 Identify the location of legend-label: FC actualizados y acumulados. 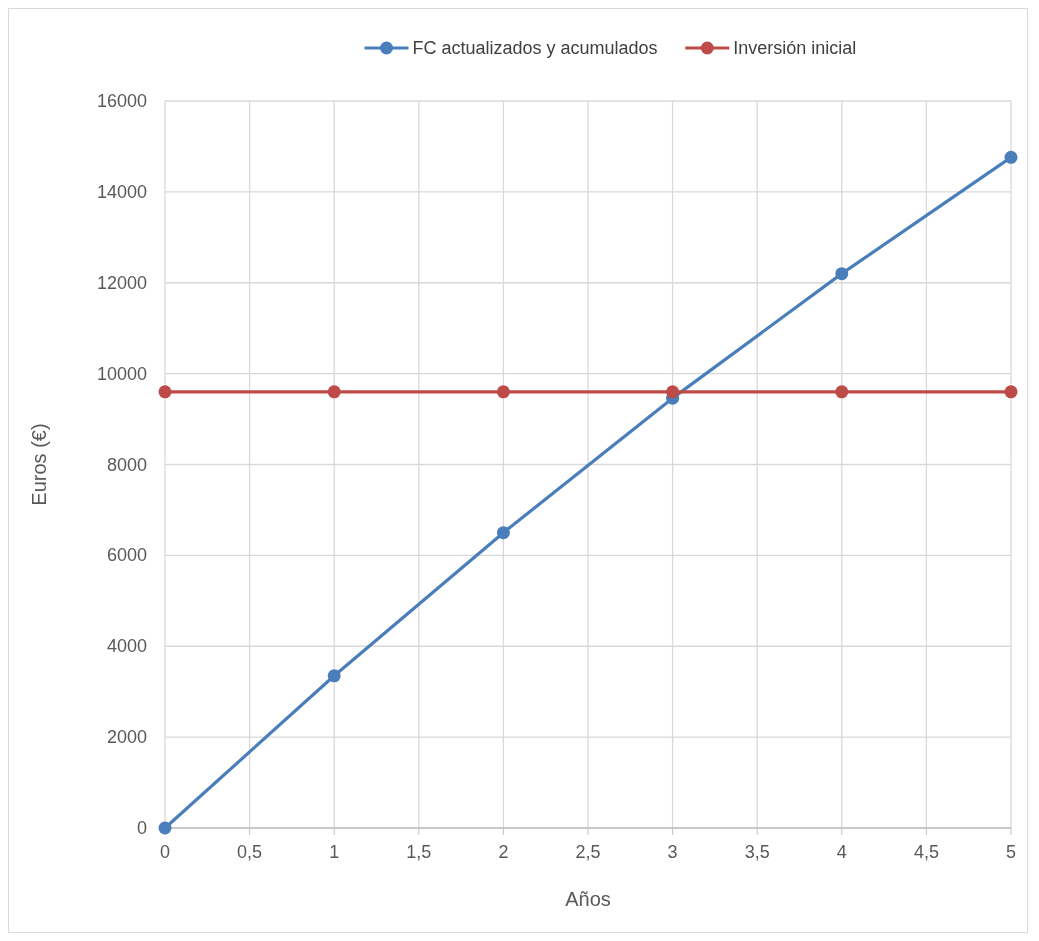
(535, 48).